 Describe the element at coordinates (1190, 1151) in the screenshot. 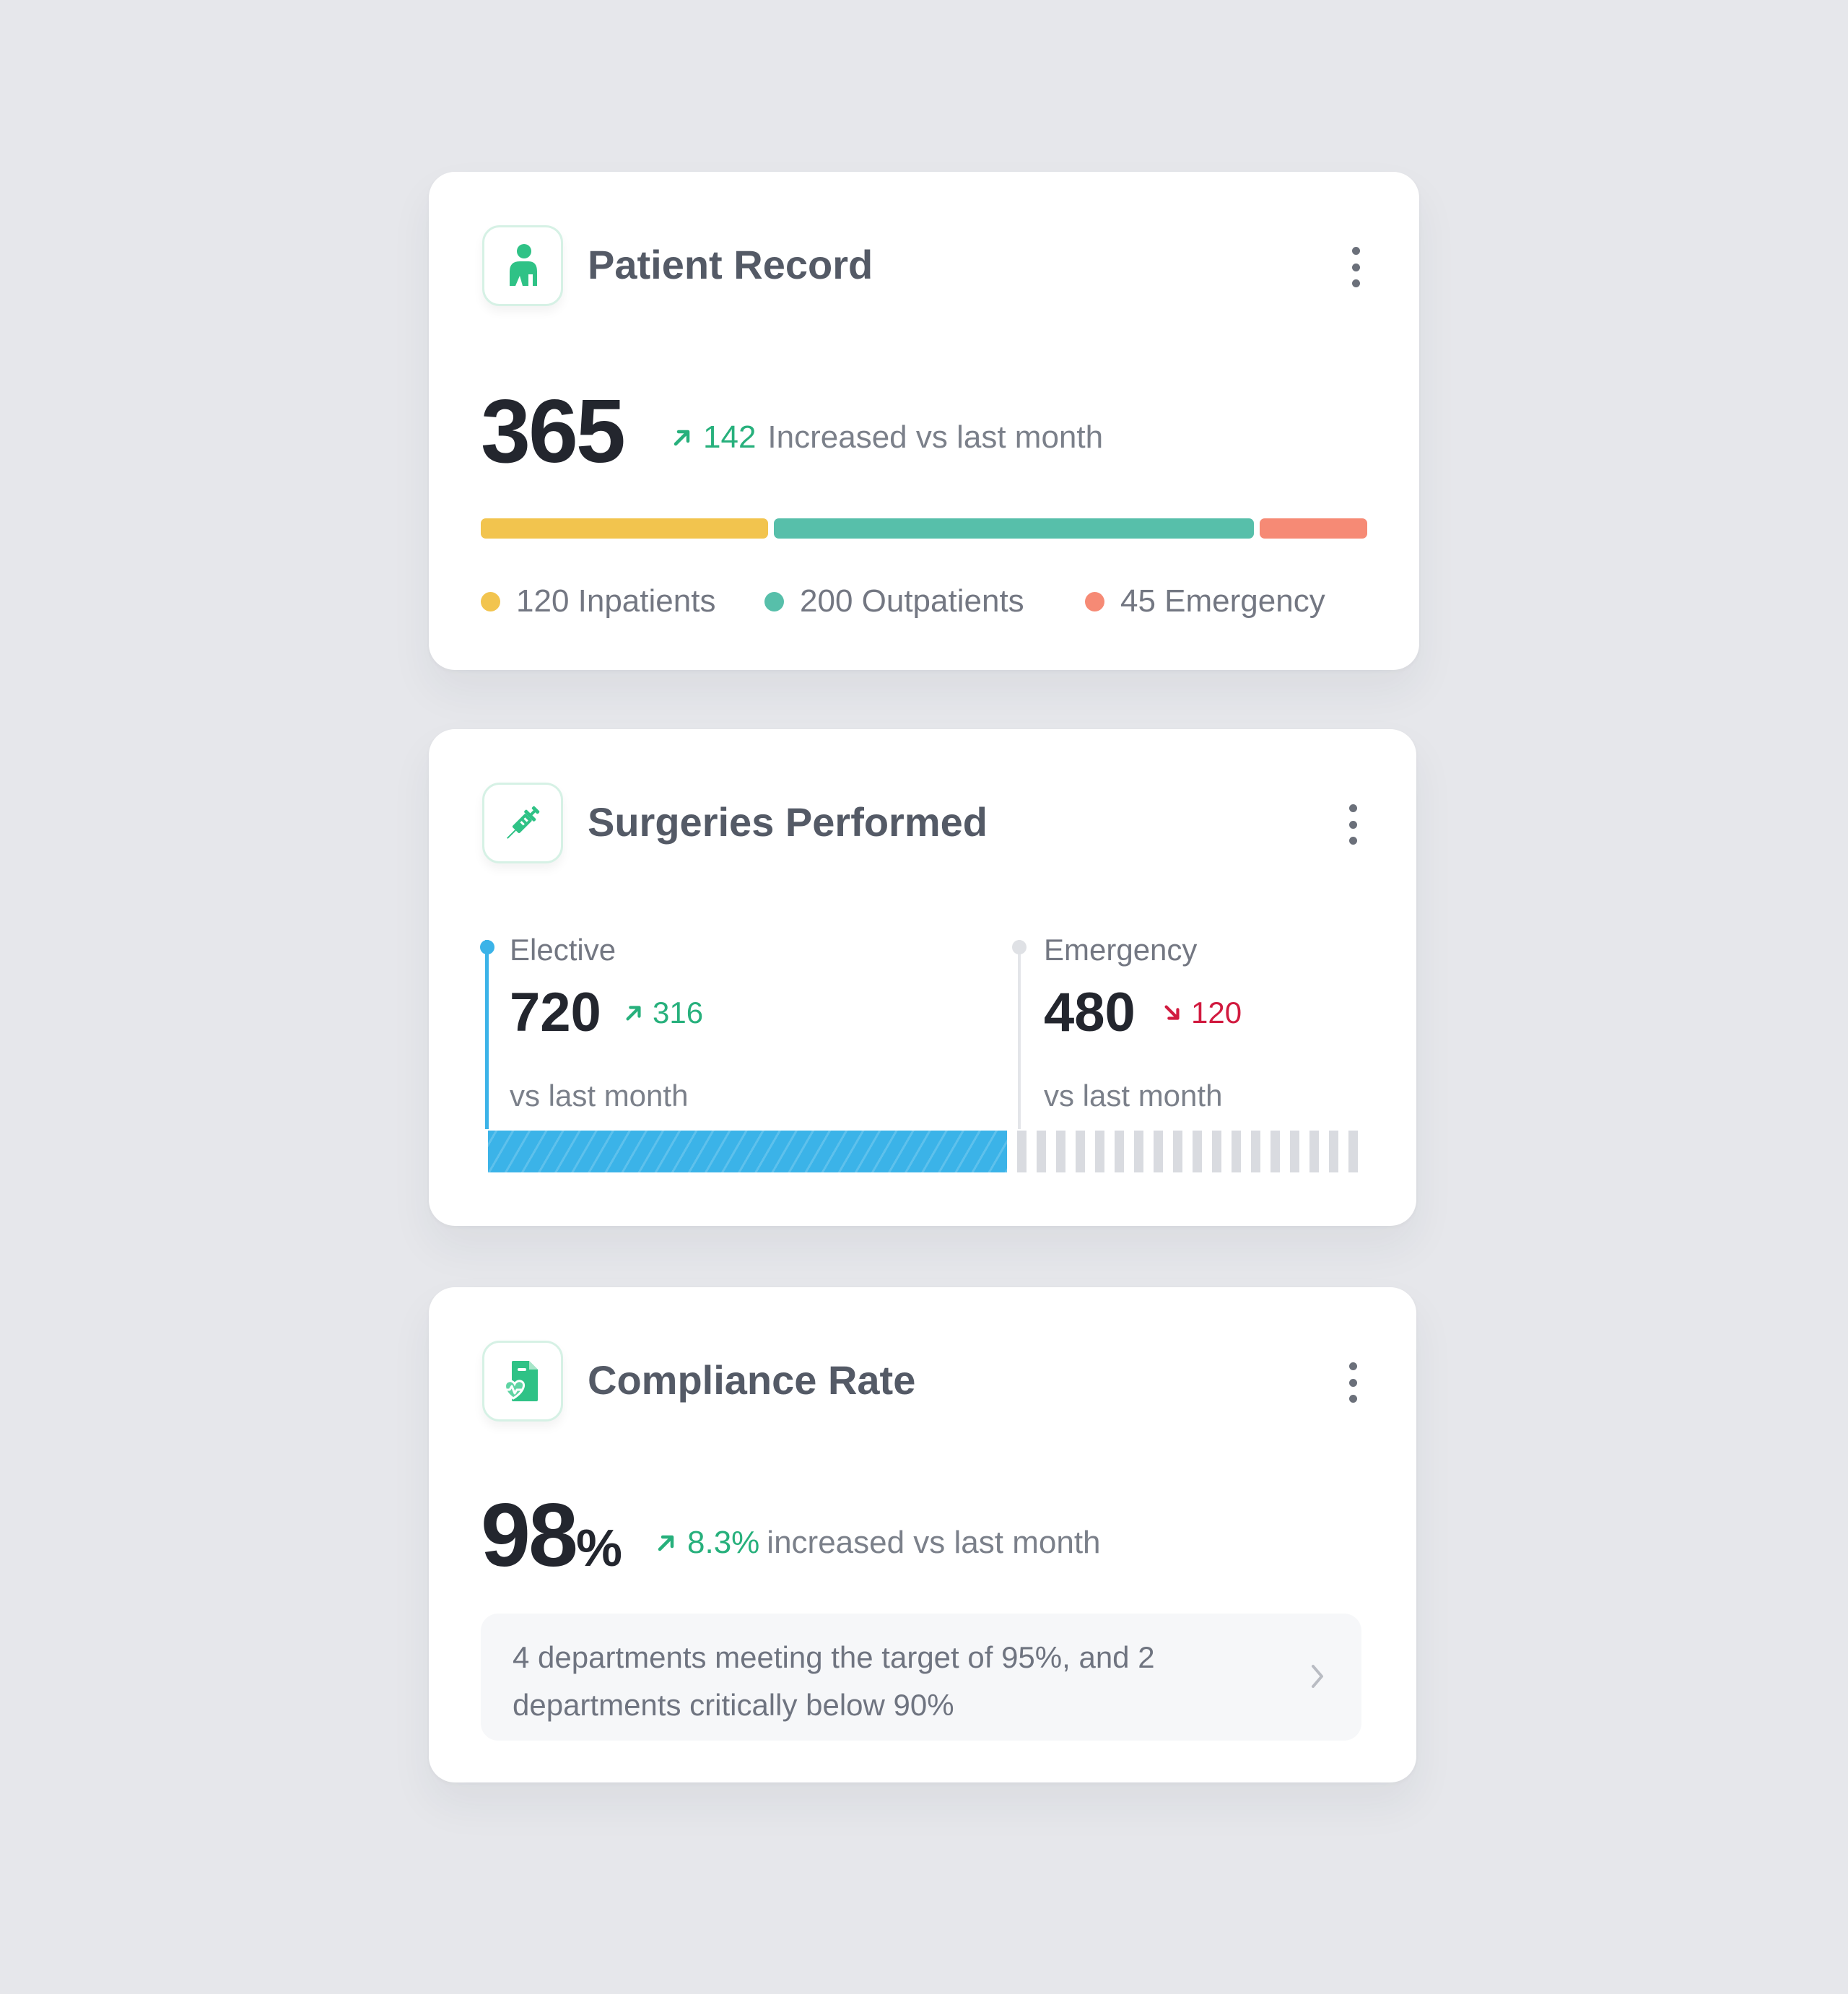

I see `emergency-bar` at that location.